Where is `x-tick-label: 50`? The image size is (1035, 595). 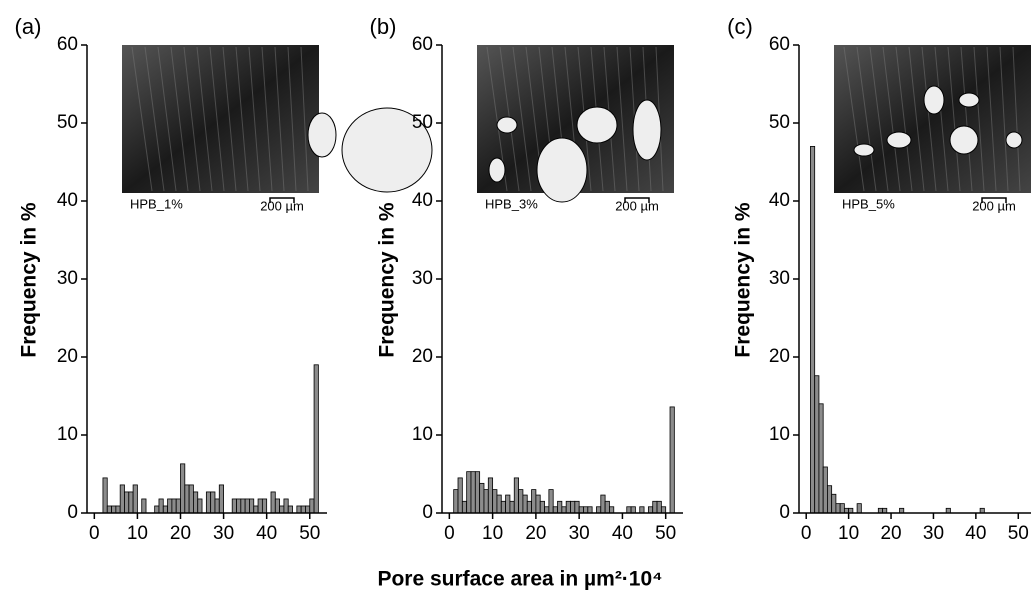
x-tick-label: 50 is located at coordinates (1018, 533).